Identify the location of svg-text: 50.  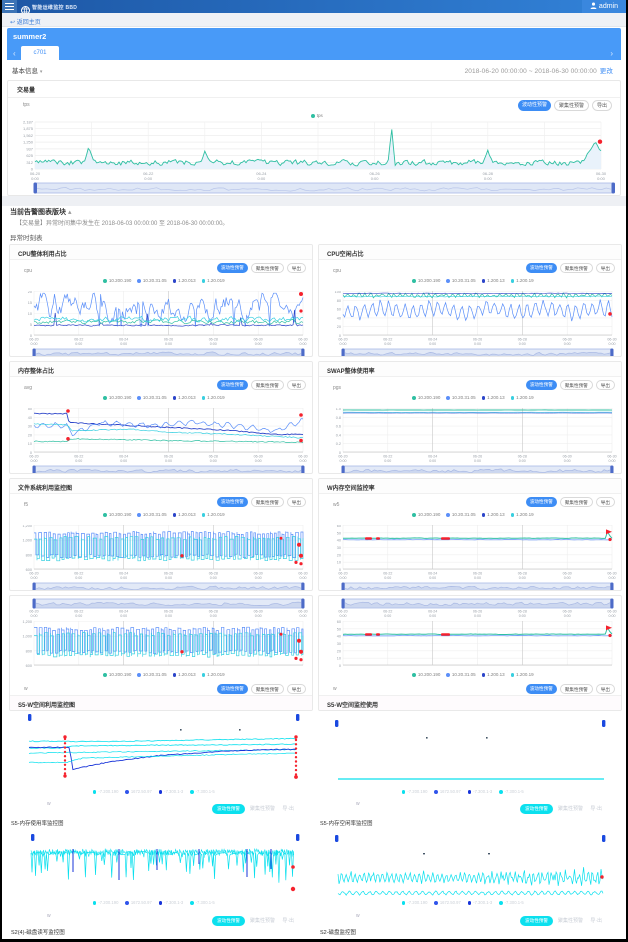
(339, 533).